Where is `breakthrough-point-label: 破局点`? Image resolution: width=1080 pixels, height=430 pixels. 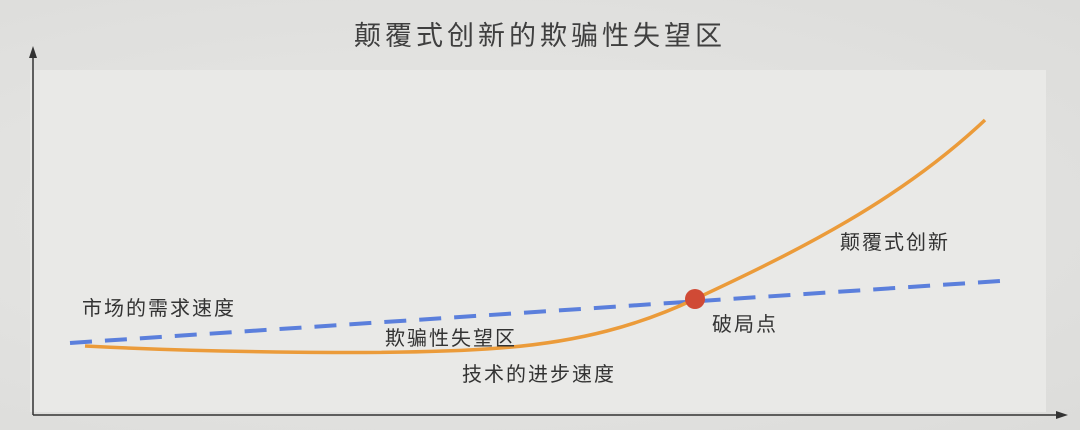
breakthrough-point-label: 破局点 is located at coordinates (745, 324).